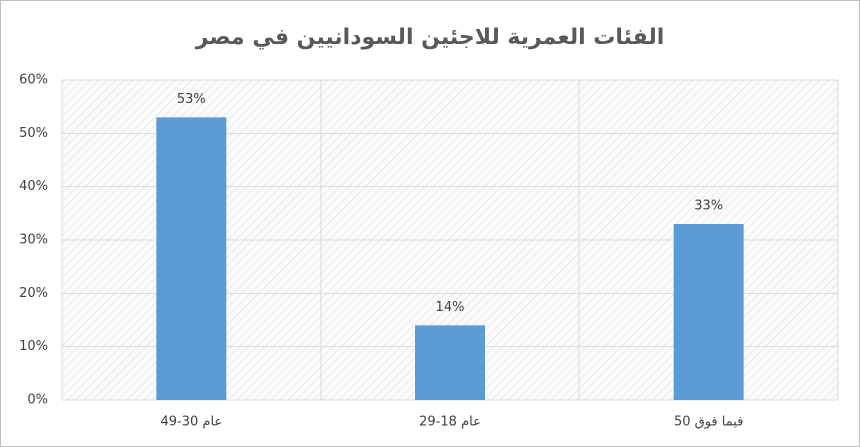 The width and height of the screenshot is (860, 447). I want to click on y-tick-label: 20%, so click(33, 293).